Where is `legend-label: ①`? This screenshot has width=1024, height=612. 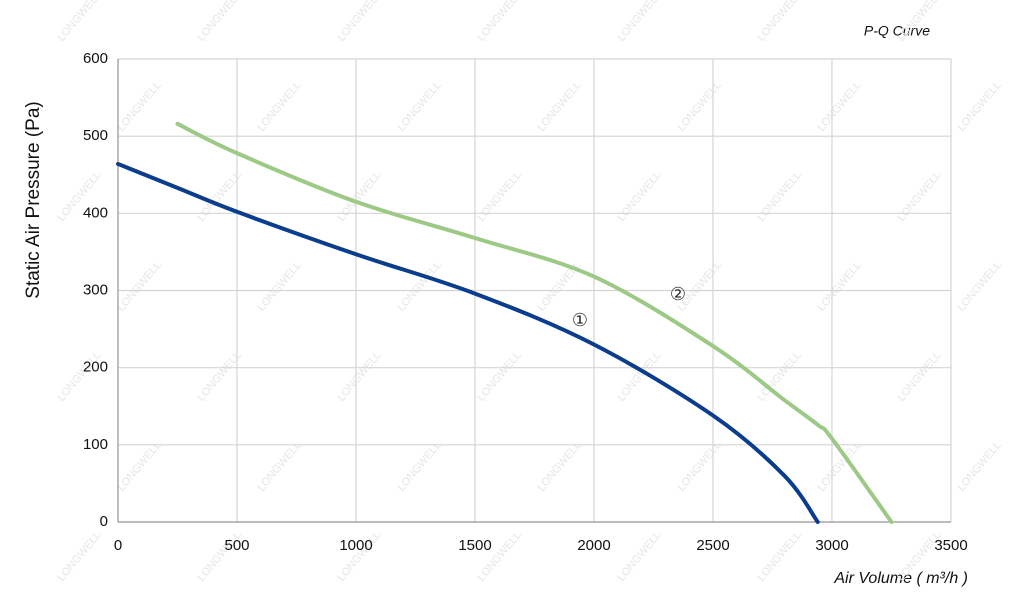
legend-label: ① is located at coordinates (580, 320).